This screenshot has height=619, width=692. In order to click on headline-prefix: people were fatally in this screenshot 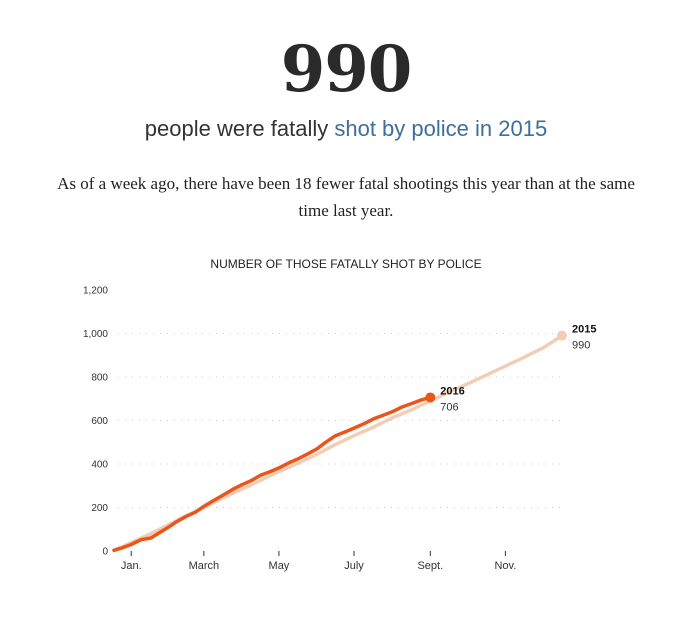, I will do `click(239, 128)`.